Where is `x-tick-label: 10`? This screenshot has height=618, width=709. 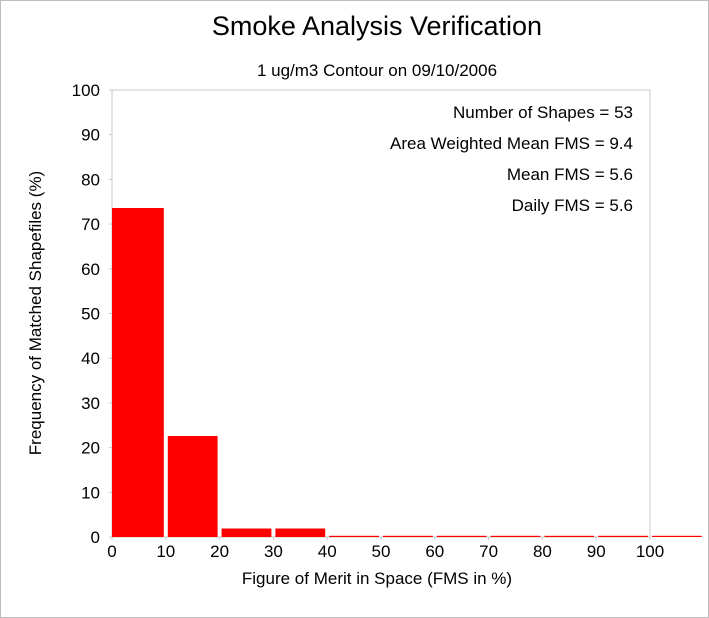 x-tick-label: 10 is located at coordinates (165, 551).